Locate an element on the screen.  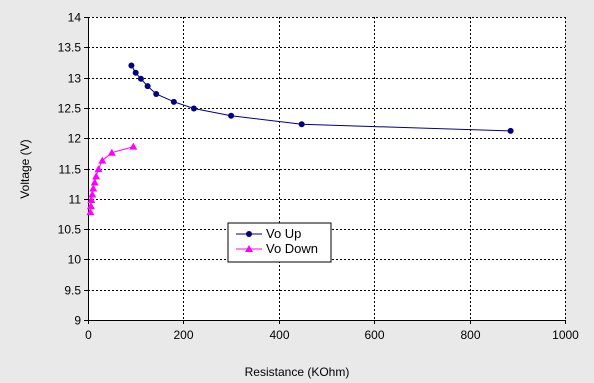
y-tick-label: 12 is located at coordinates (75, 139).